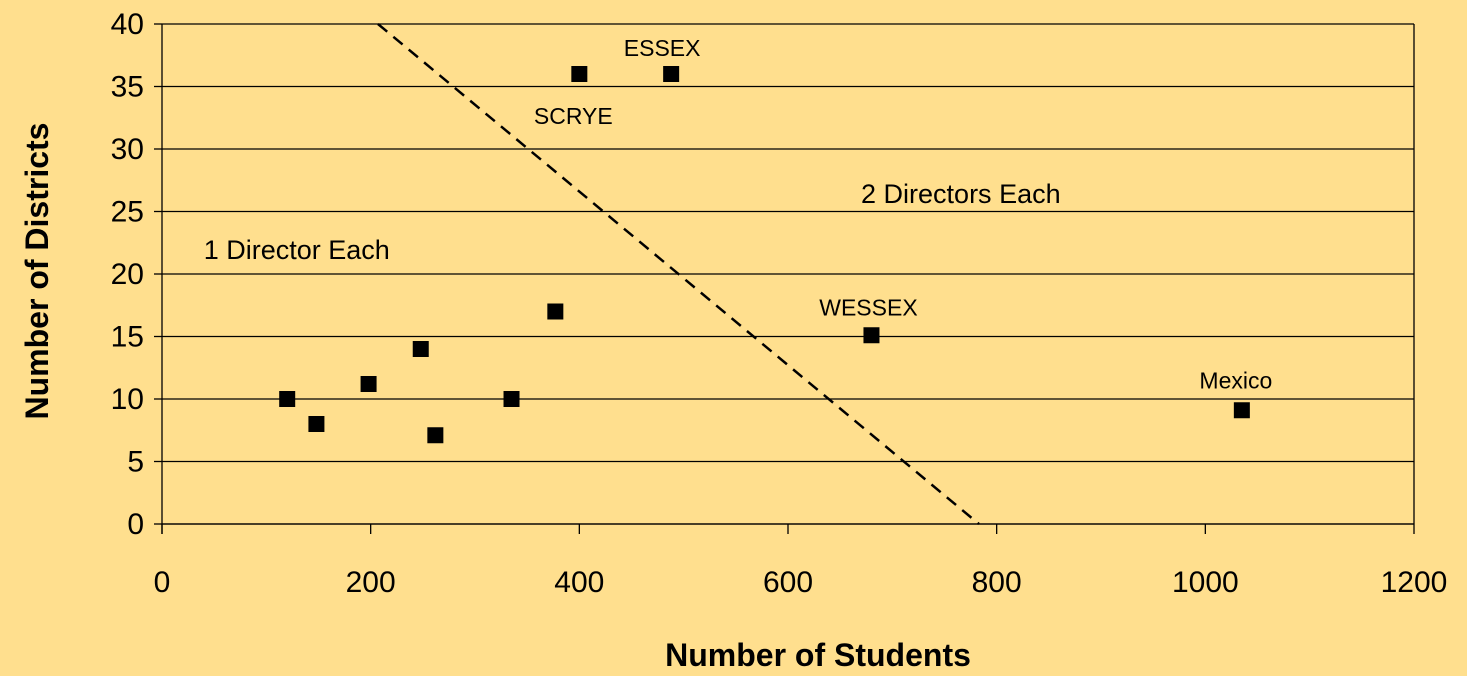  I want to click on x-tick-label: 1200, so click(1414, 582).